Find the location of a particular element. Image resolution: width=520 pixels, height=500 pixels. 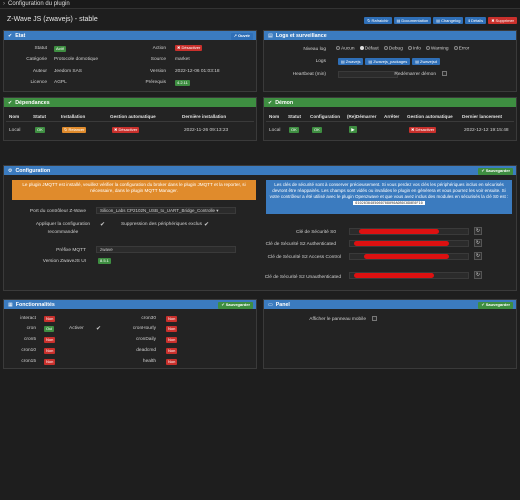

log-level-info: Info is located at coordinates (414, 48).